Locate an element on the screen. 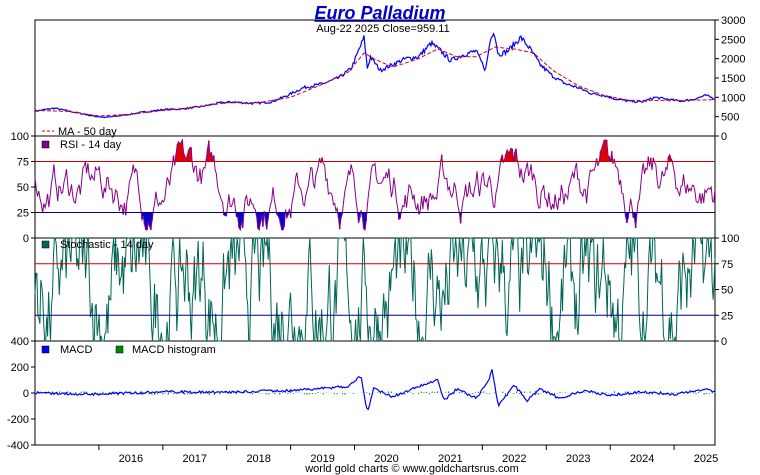 Image resolution: width=760 pixels, height=475 pixels. y-tick-label: 1500 is located at coordinates (733, 79).